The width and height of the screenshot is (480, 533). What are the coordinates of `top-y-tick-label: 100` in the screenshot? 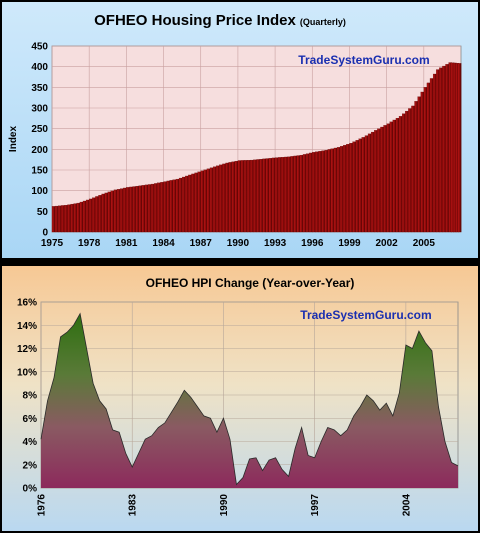 It's located at (39, 191).